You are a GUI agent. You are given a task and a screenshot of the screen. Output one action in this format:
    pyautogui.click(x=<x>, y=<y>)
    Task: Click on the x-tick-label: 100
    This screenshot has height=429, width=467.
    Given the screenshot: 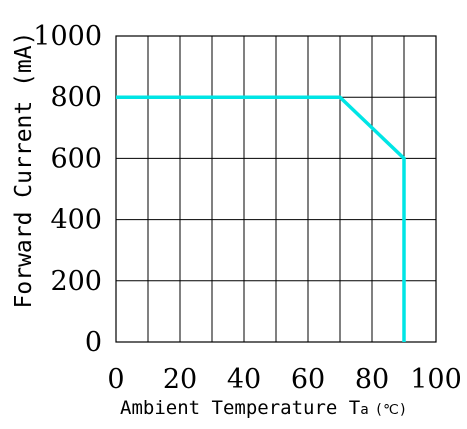 What is the action you would take?
    pyautogui.click(x=436, y=379)
    